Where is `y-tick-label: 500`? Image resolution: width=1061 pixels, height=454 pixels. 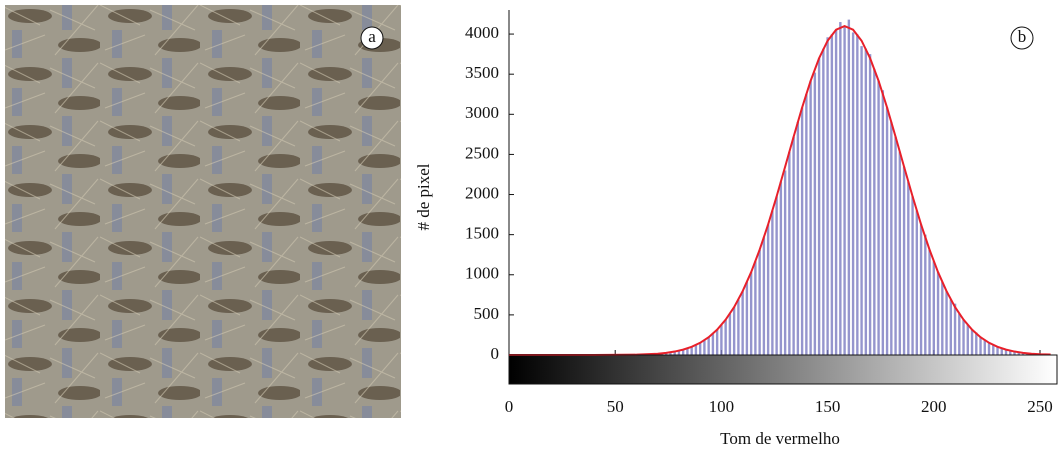
y-tick-label: 500 is located at coordinates (487, 313).